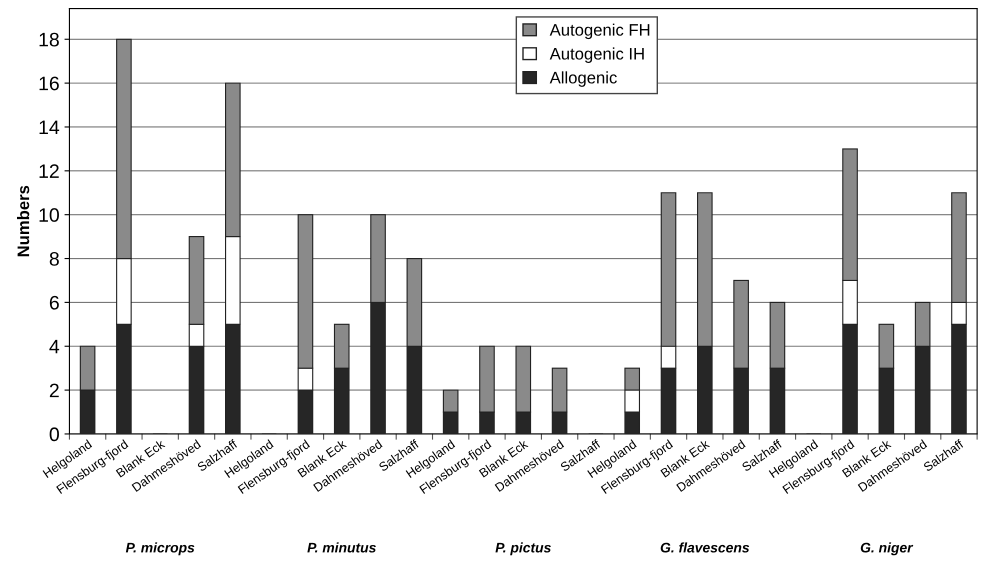  I want to click on legend-label: Allogenic, so click(583, 79).